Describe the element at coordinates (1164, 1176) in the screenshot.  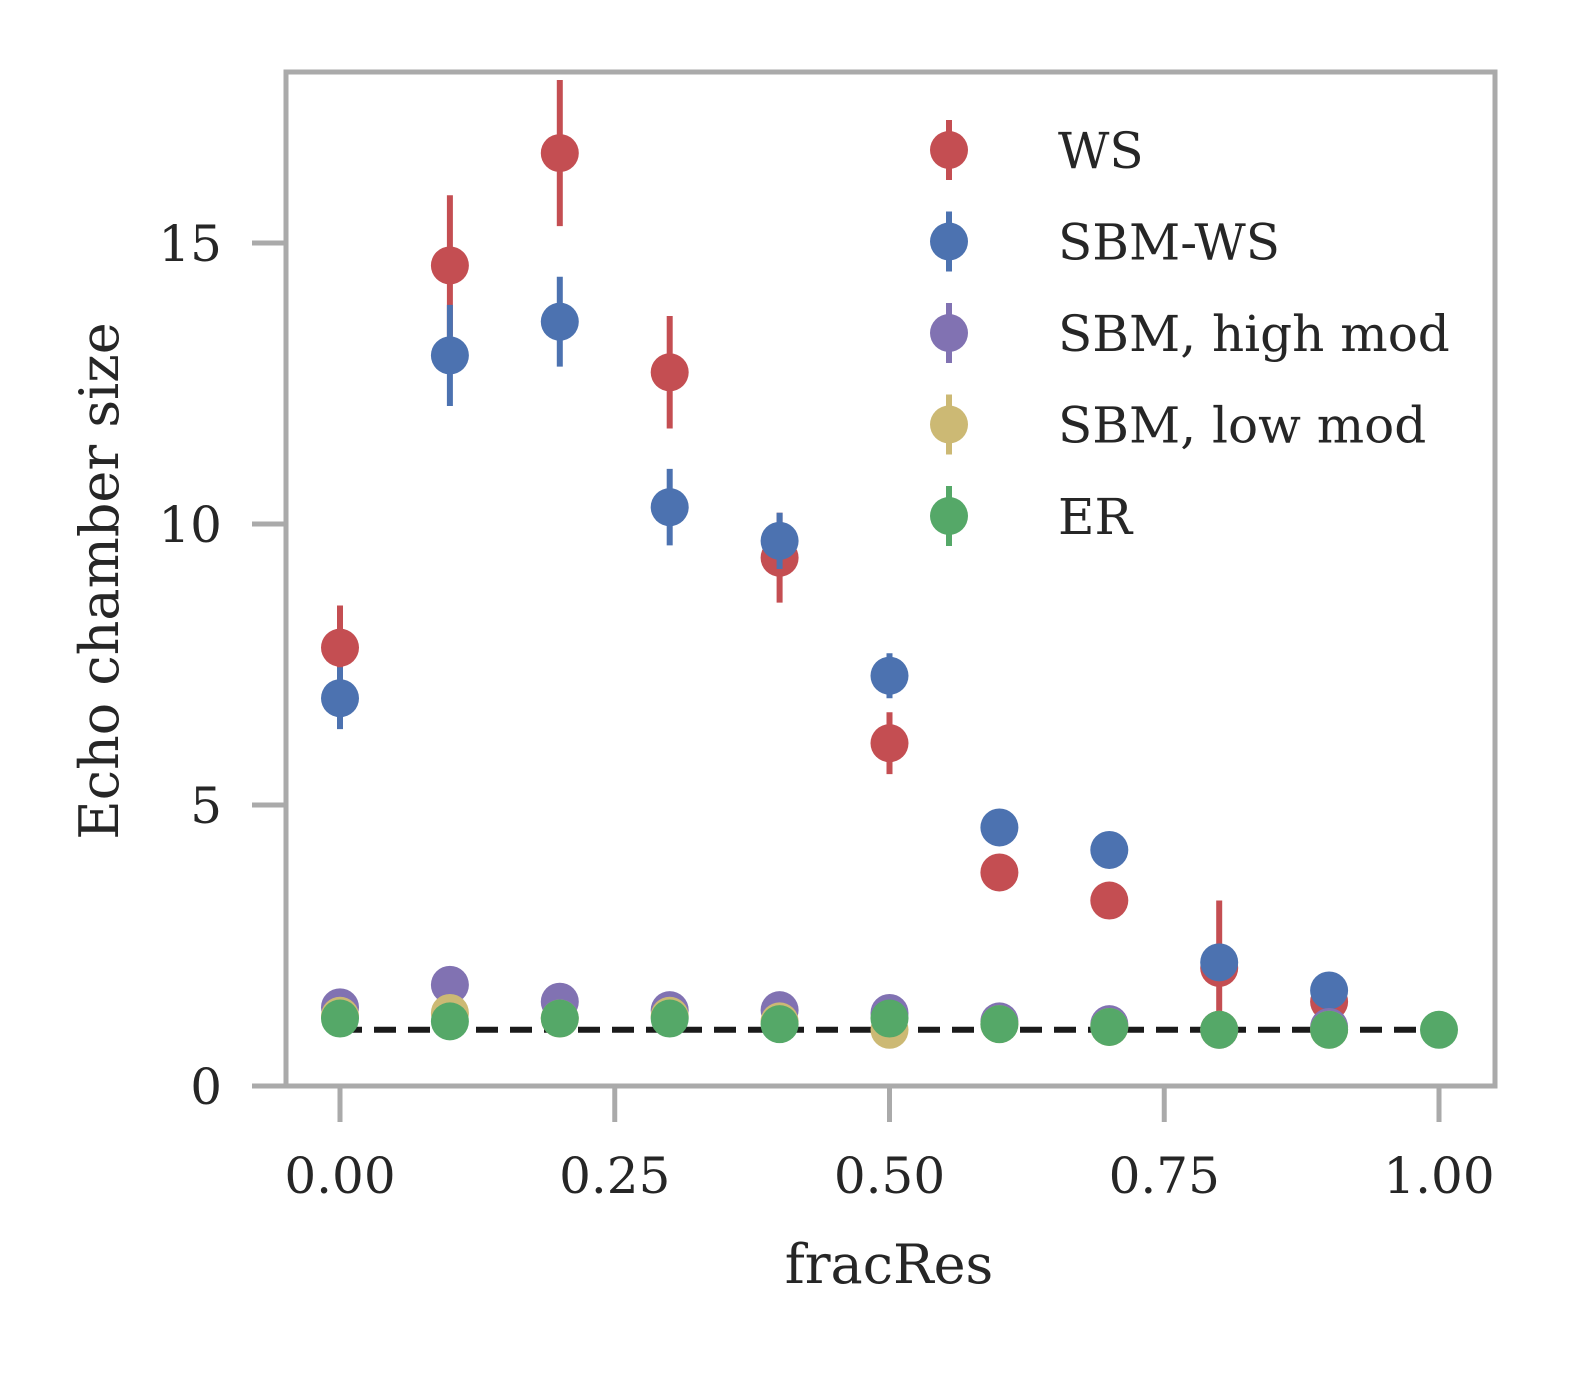
I see `x-tick-label: 0.75` at that location.